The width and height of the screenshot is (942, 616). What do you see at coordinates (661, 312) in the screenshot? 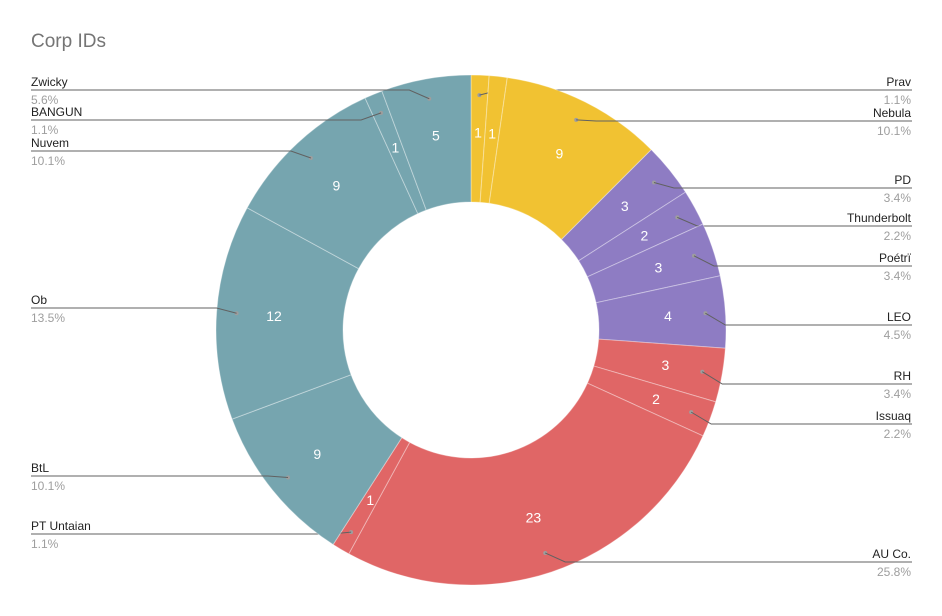
I see `slice-leo` at bounding box center [661, 312].